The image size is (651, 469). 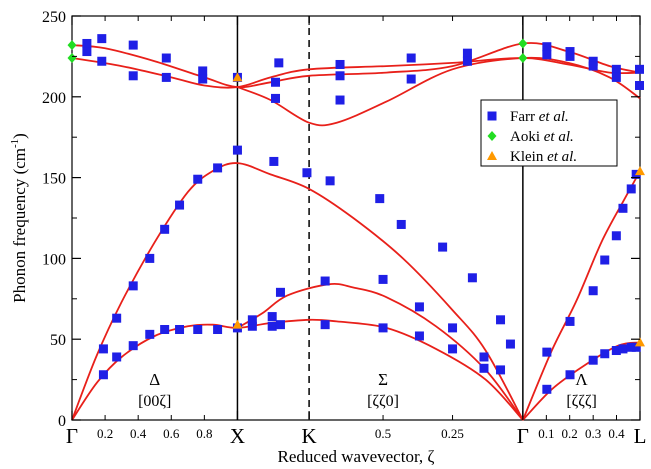 What do you see at coordinates (542, 137) in the screenshot?
I see `legend-label: Aoki et al.` at bounding box center [542, 137].